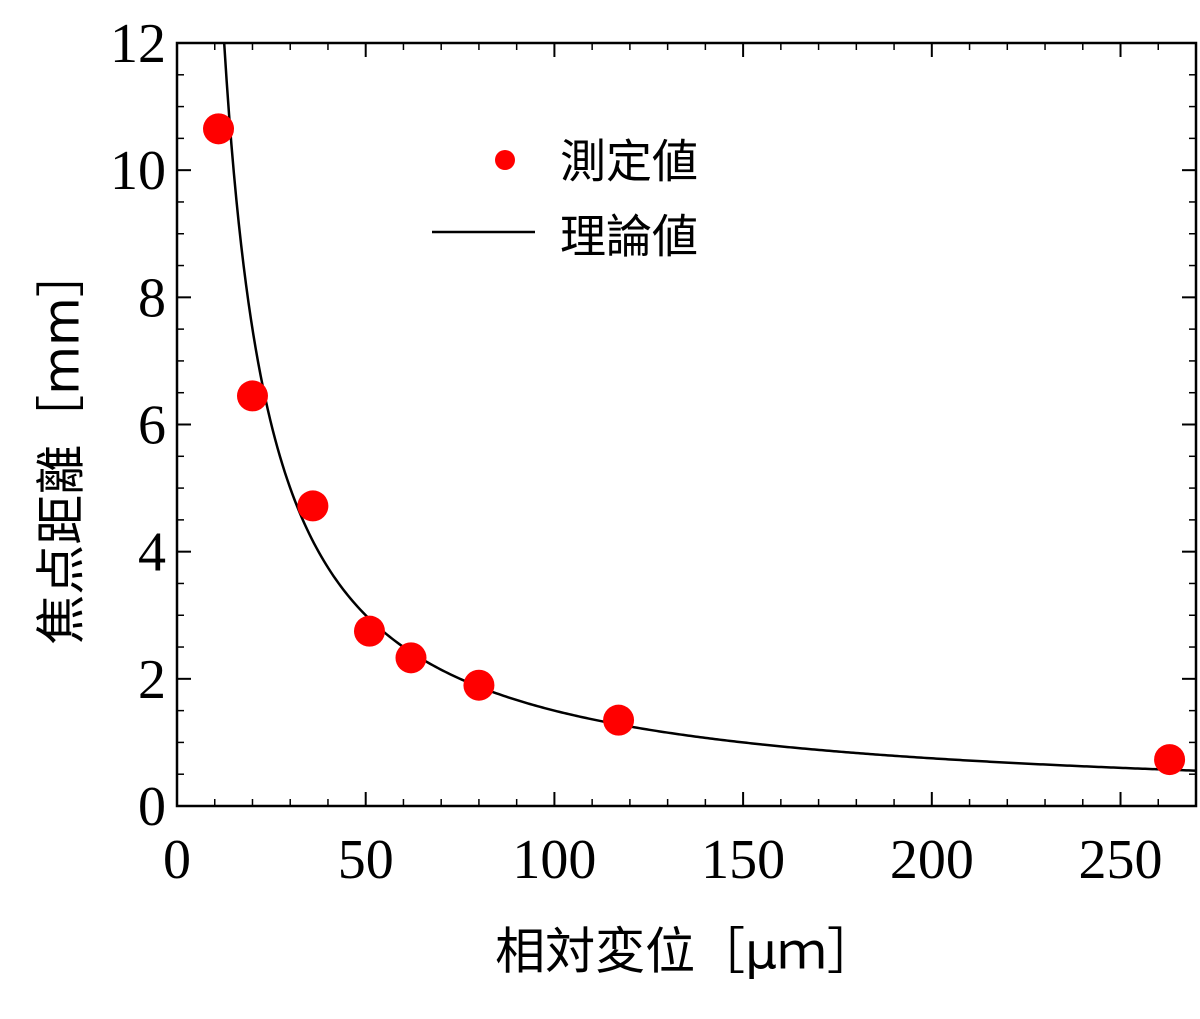 The height and width of the screenshot is (1019, 1200). What do you see at coordinates (152, 807) in the screenshot?
I see `y-tick-label: 0` at bounding box center [152, 807].